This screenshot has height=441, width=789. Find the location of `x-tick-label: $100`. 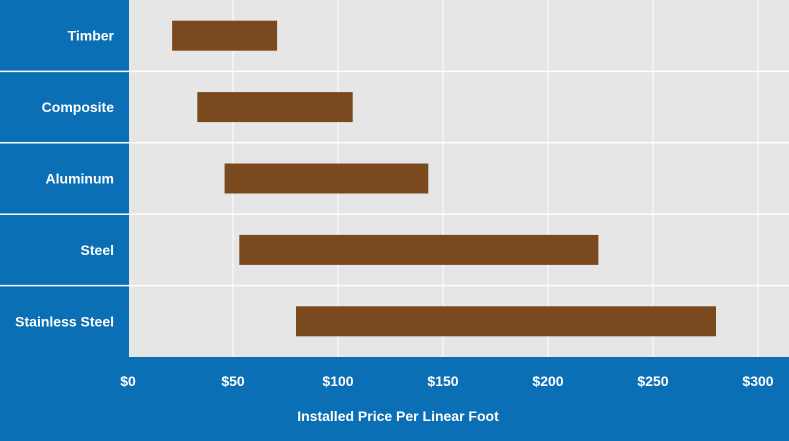

x-tick-label: $100 is located at coordinates (337, 381).